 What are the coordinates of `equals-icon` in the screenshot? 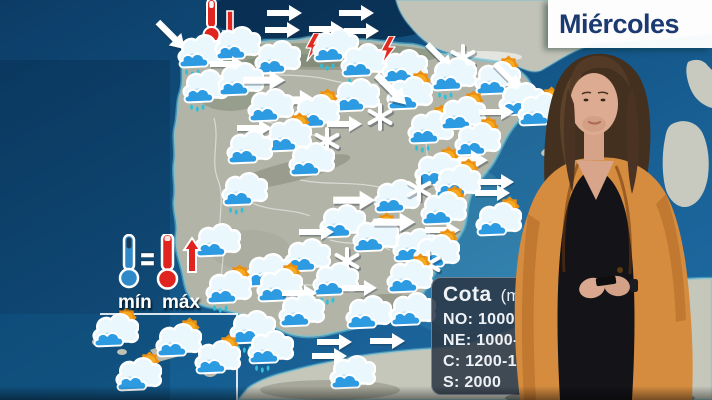 It's located at (147, 259).